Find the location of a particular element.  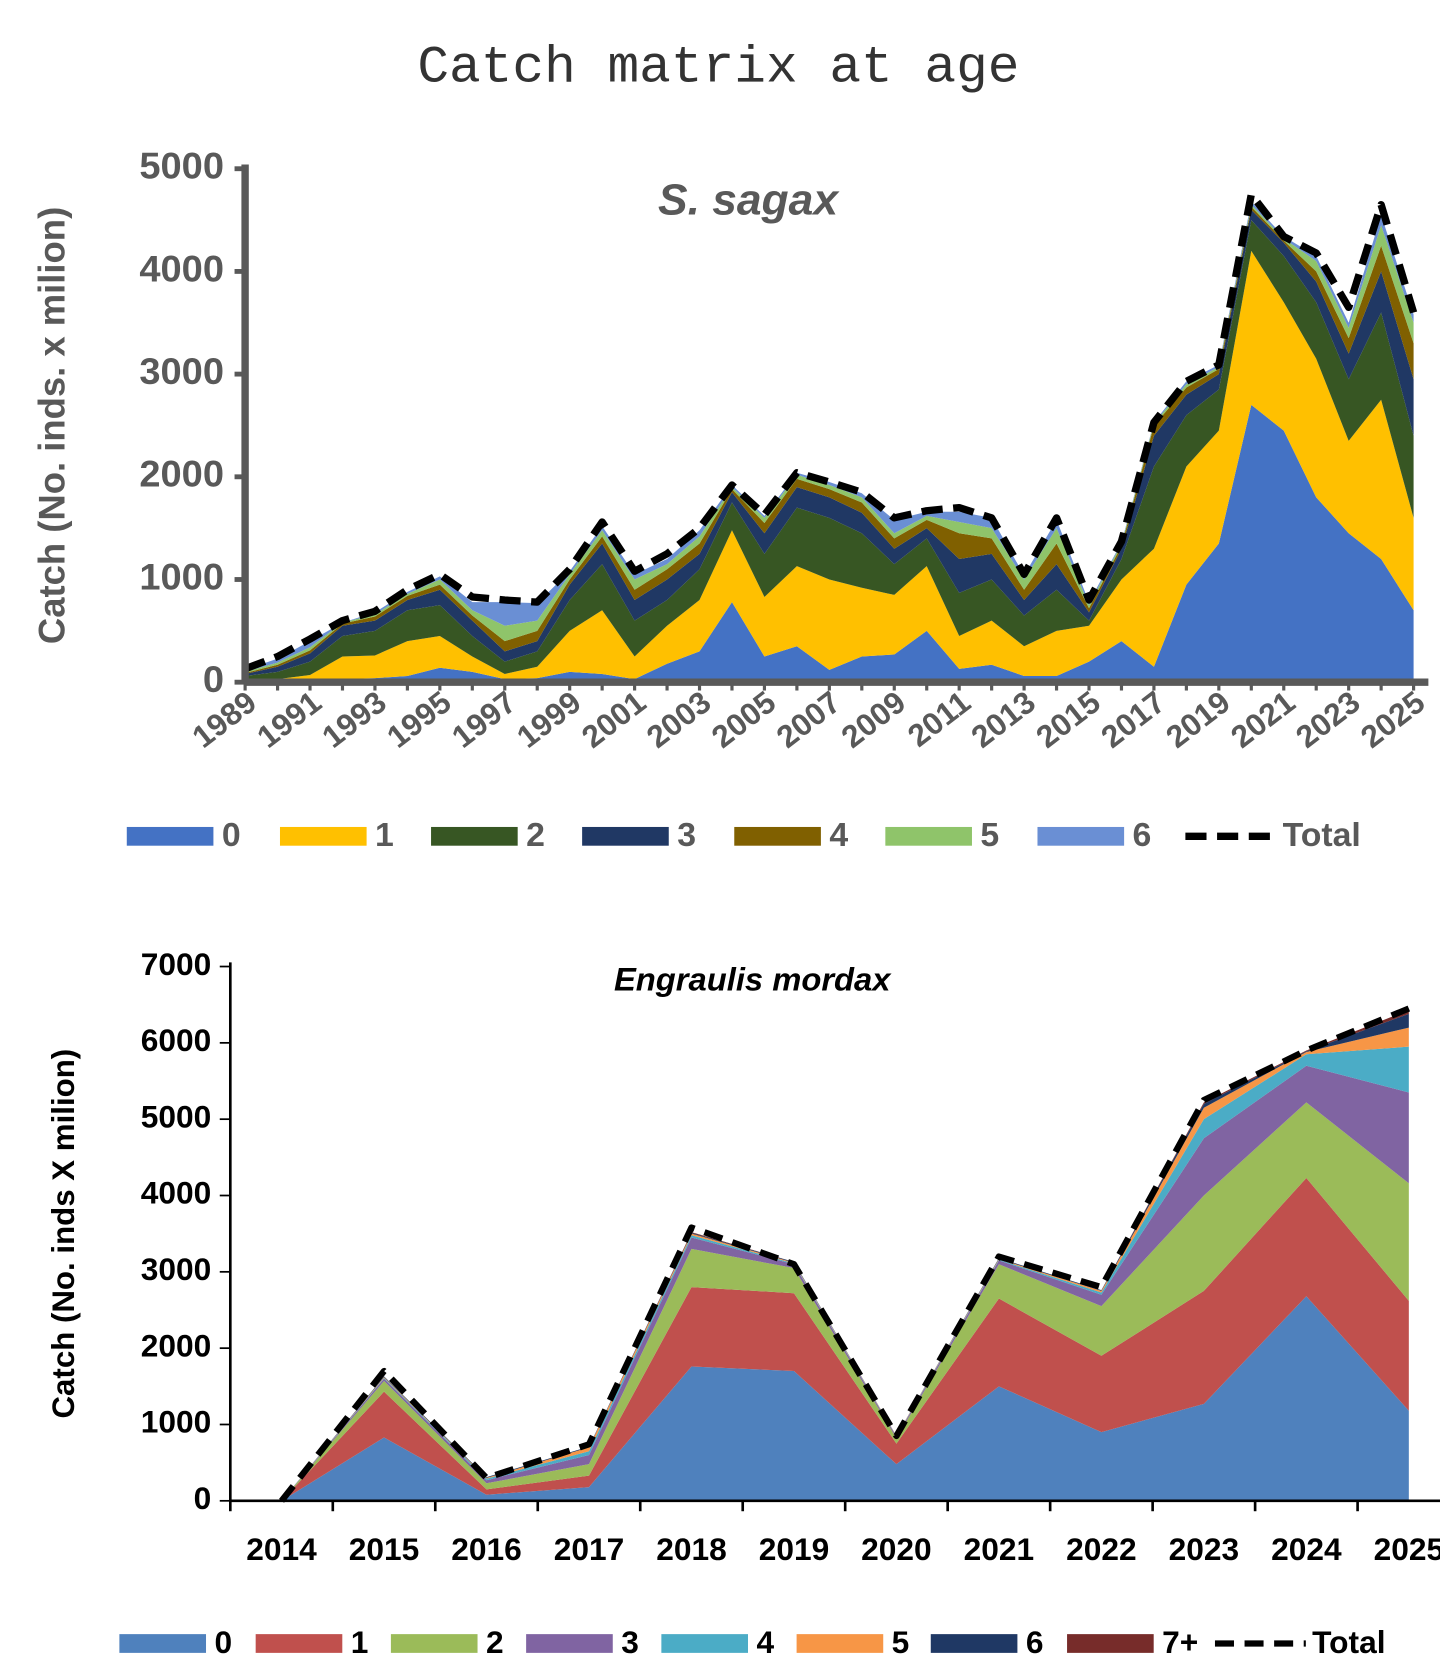

x-tick-label: 2007 is located at coordinates (808, 719).